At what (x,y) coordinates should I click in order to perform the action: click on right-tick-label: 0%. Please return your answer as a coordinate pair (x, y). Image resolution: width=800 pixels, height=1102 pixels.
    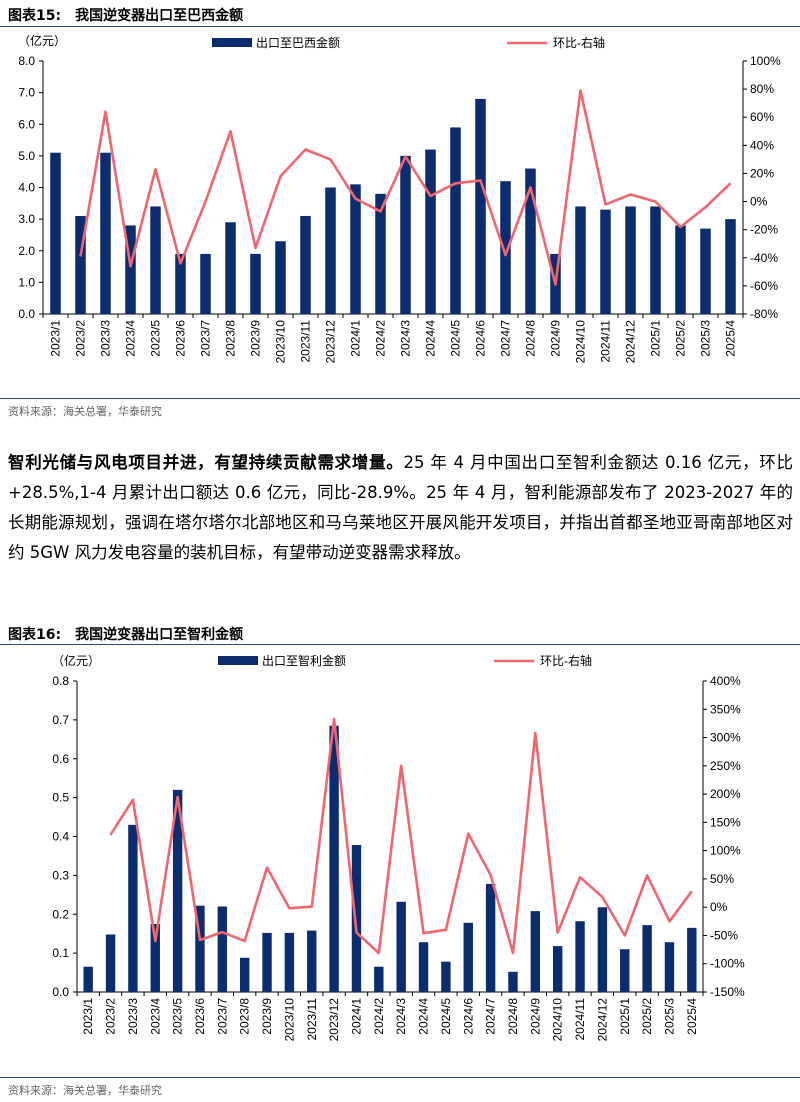
    Looking at the image, I should click on (719, 907).